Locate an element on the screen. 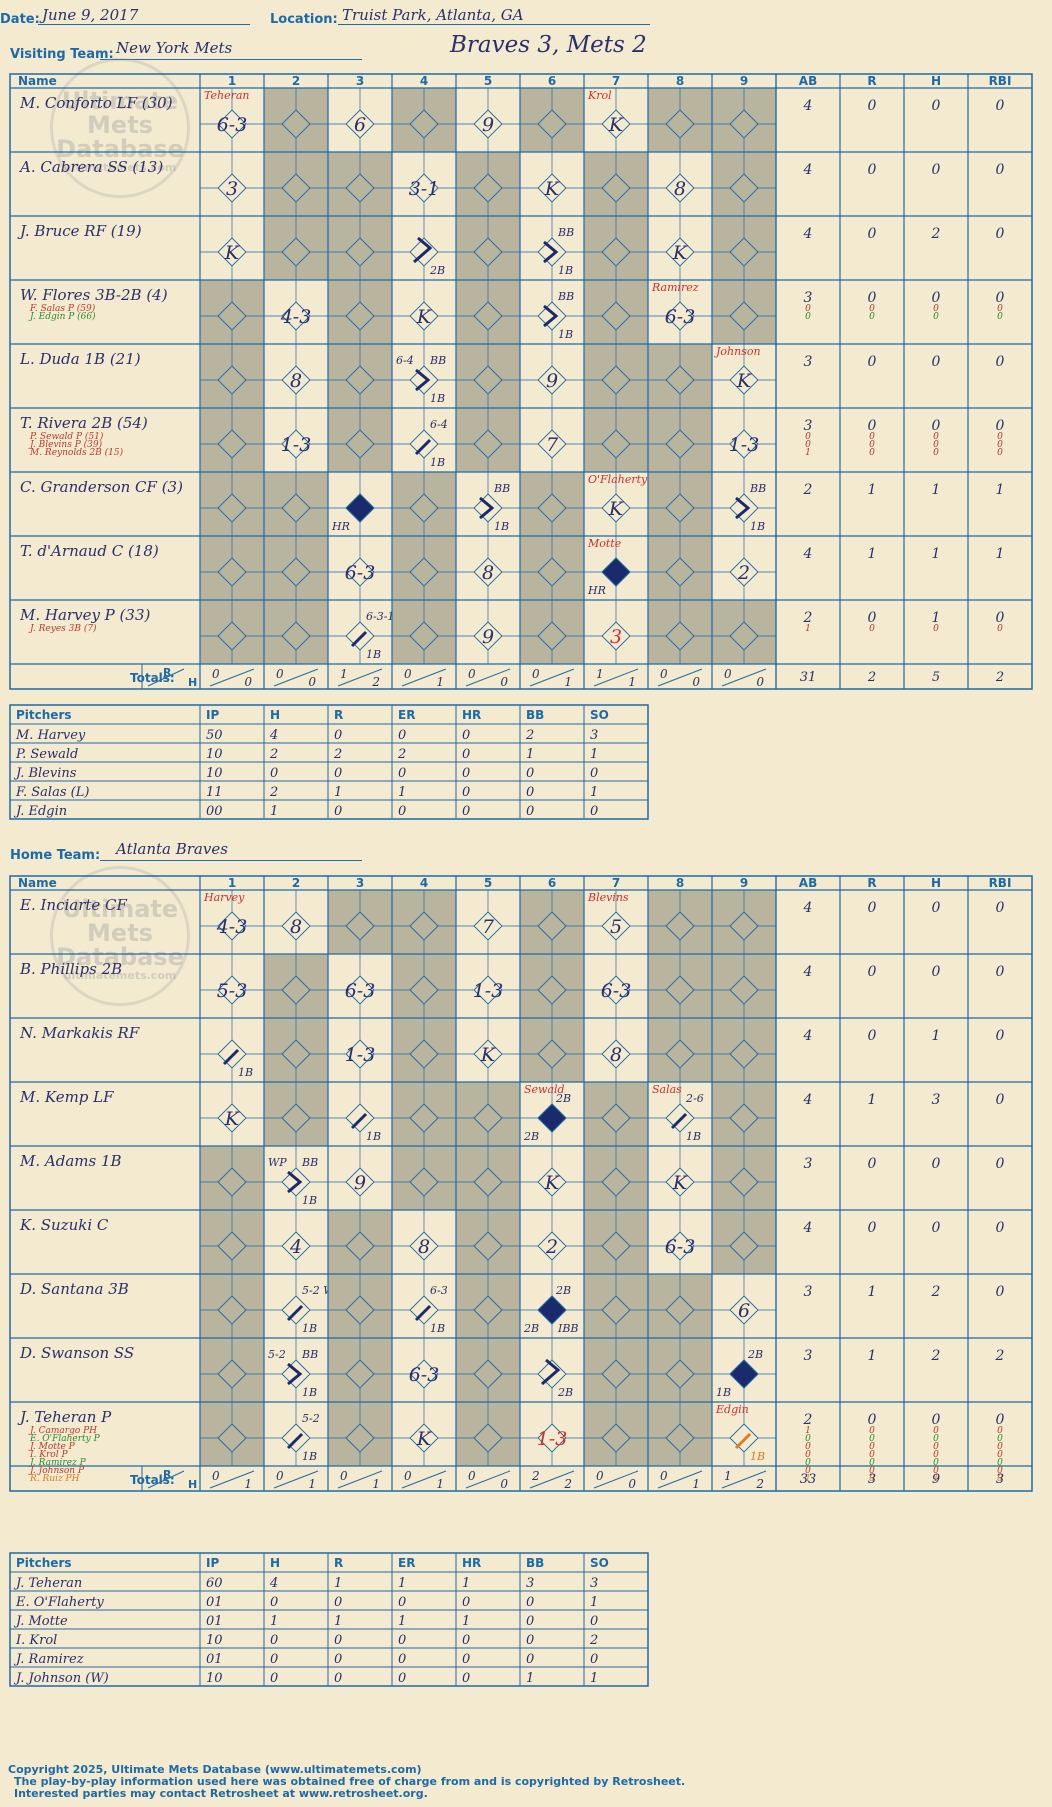 Image resolution: width=1052 pixels, height=1807 pixels. inning-hits: 1 is located at coordinates (440, 682).